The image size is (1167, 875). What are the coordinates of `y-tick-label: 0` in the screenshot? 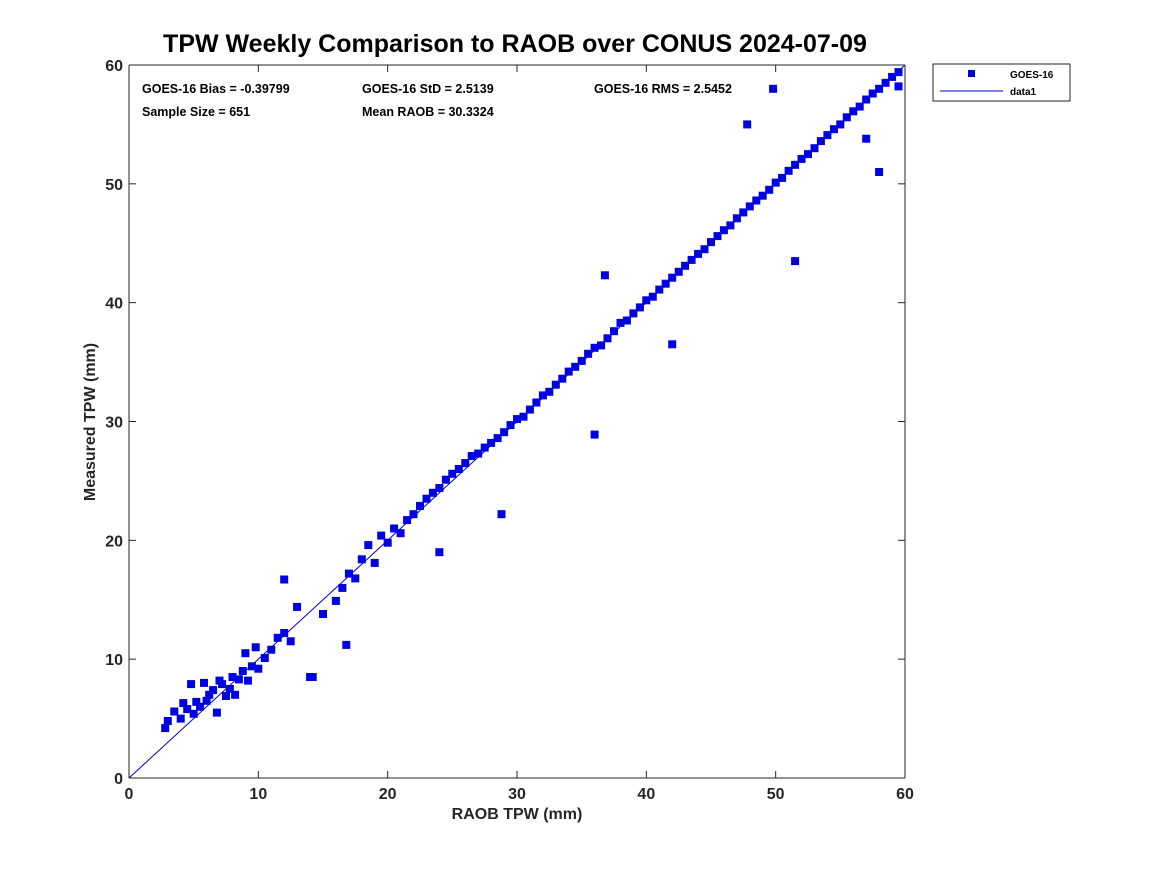 It's located at (118, 779).